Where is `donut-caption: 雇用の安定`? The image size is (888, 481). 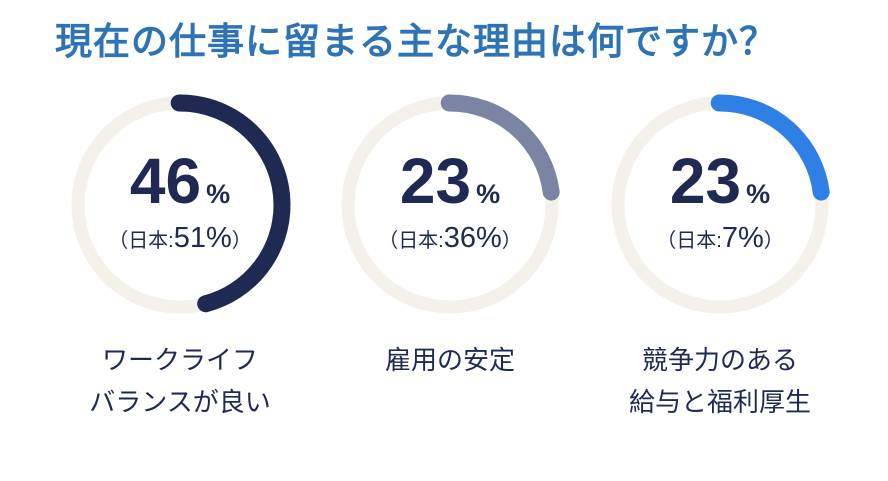 donut-caption: 雇用の安定 is located at coordinates (450, 361).